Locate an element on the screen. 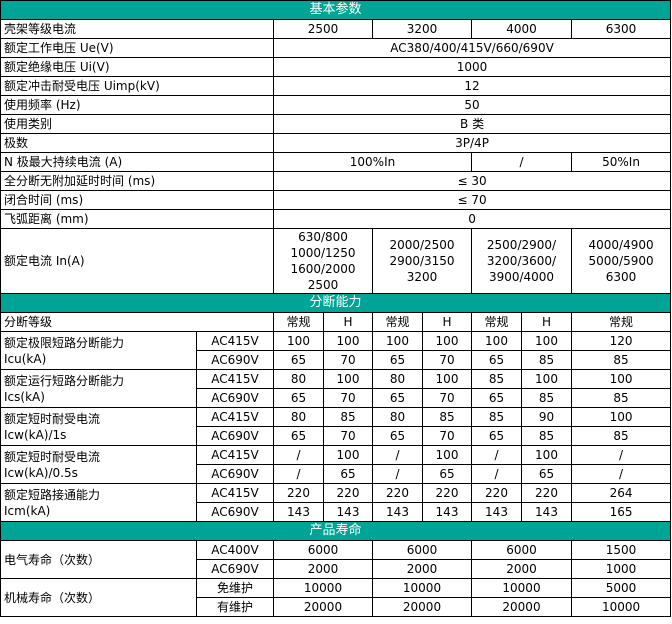 The width and height of the screenshot is (672, 624). table-row: 全分断无附加延时时间 (ms) ≤ 30 is located at coordinates (336, 181).